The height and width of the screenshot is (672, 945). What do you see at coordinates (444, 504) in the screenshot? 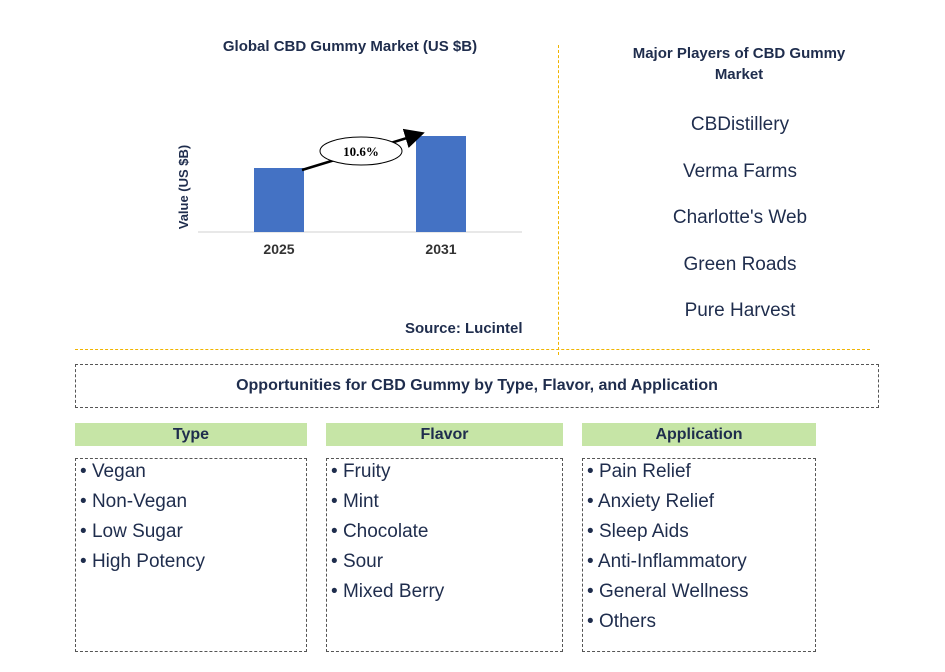
I see `flavor-item: Mint` at bounding box center [444, 504].